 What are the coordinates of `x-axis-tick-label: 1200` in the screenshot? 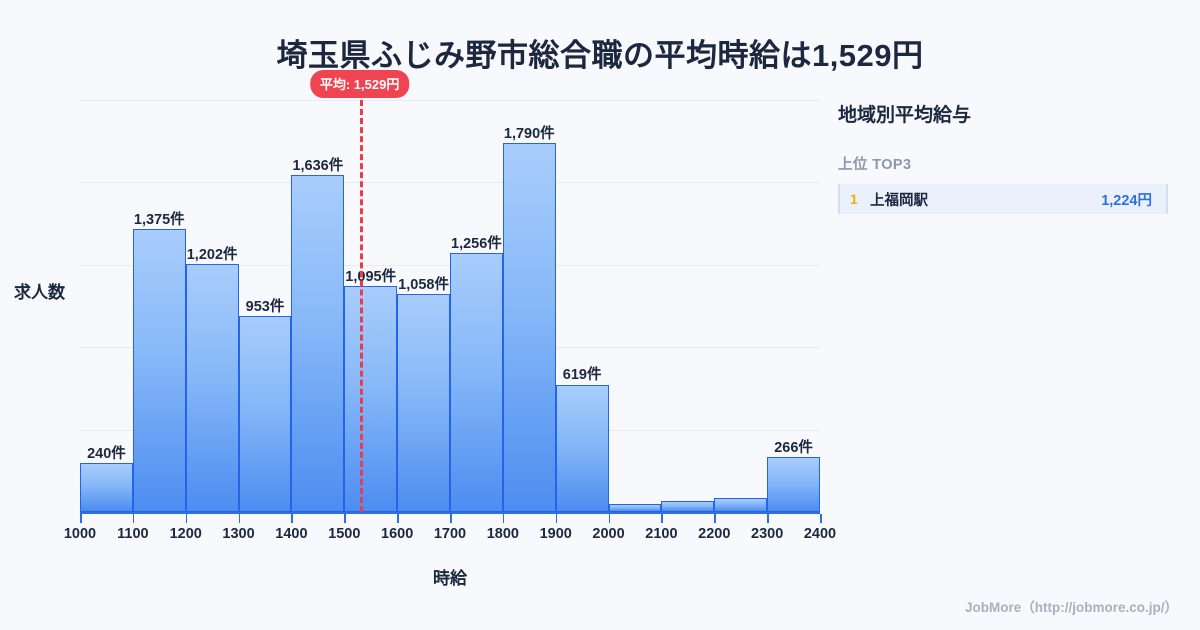 It's located at (185, 534).